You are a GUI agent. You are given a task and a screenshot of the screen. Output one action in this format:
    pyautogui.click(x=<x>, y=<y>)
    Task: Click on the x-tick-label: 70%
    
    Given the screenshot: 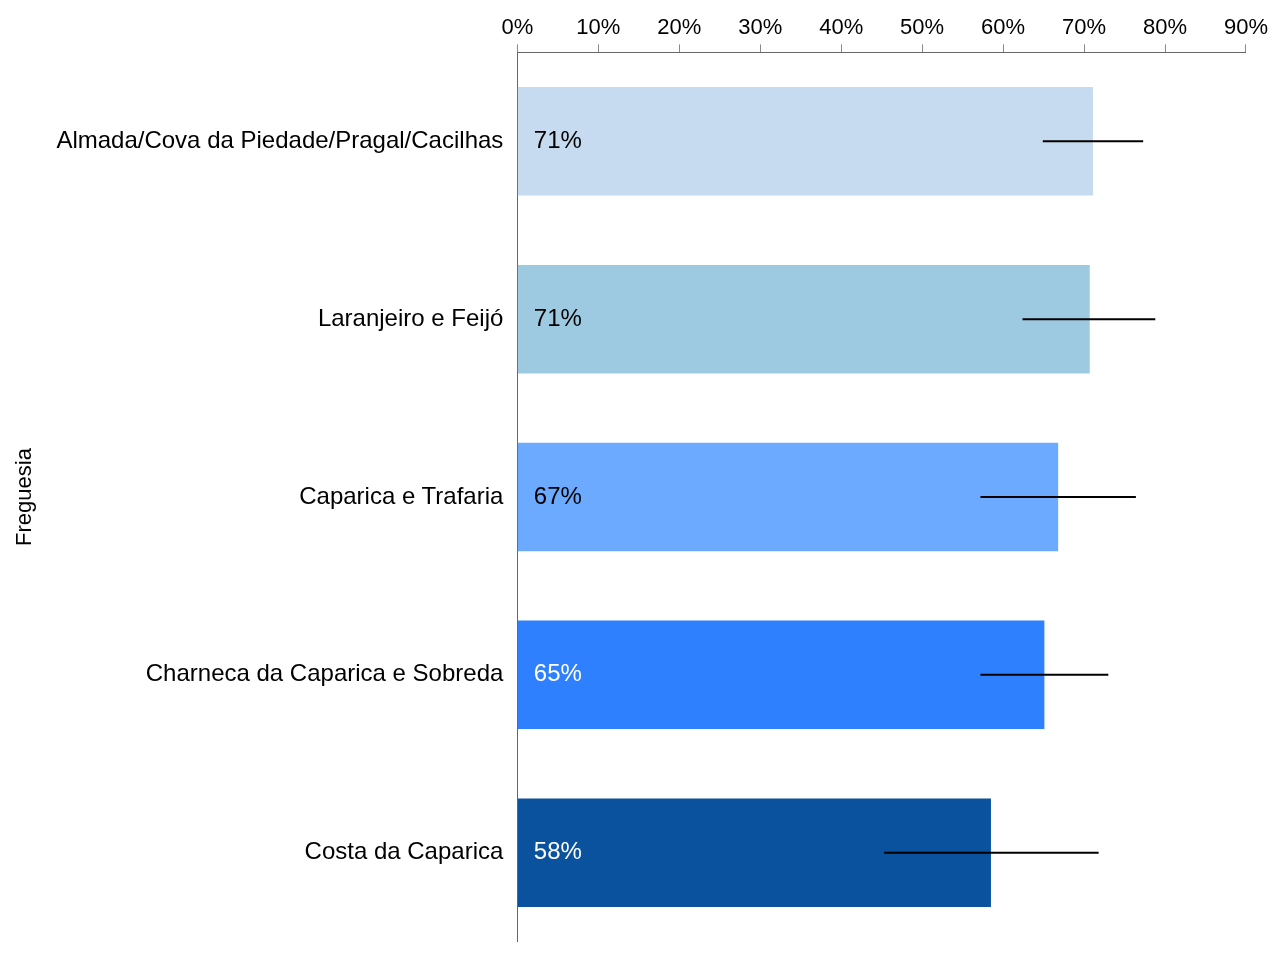 What is the action you would take?
    pyautogui.click(x=1084, y=27)
    